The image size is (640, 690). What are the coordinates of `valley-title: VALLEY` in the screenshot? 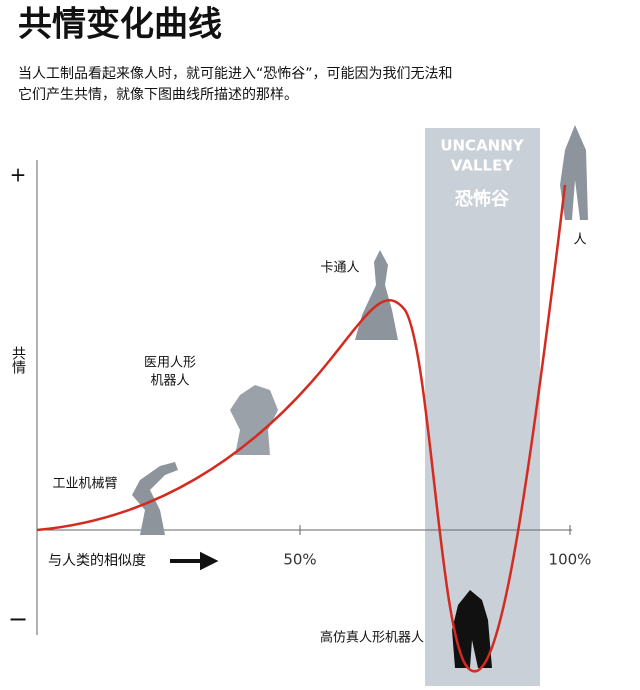 It's located at (483, 166).